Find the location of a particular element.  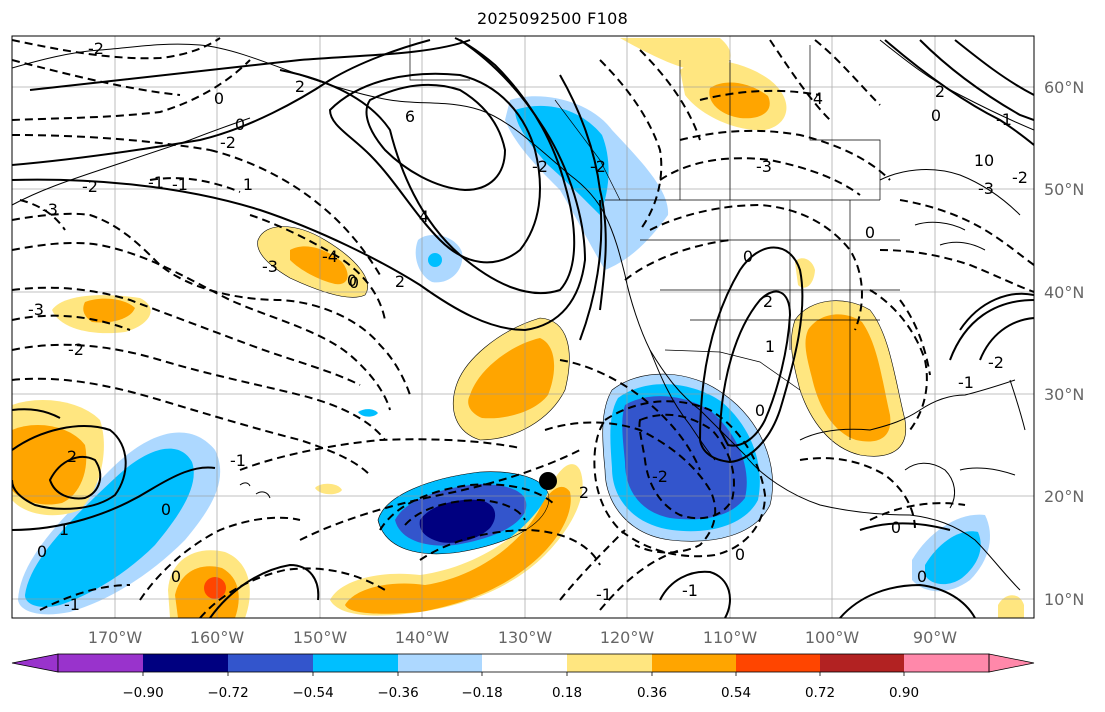

lat-tick-labels: 60°N 50°N 40°N 30°N 20°N 10°N is located at coordinates (1064, 343).